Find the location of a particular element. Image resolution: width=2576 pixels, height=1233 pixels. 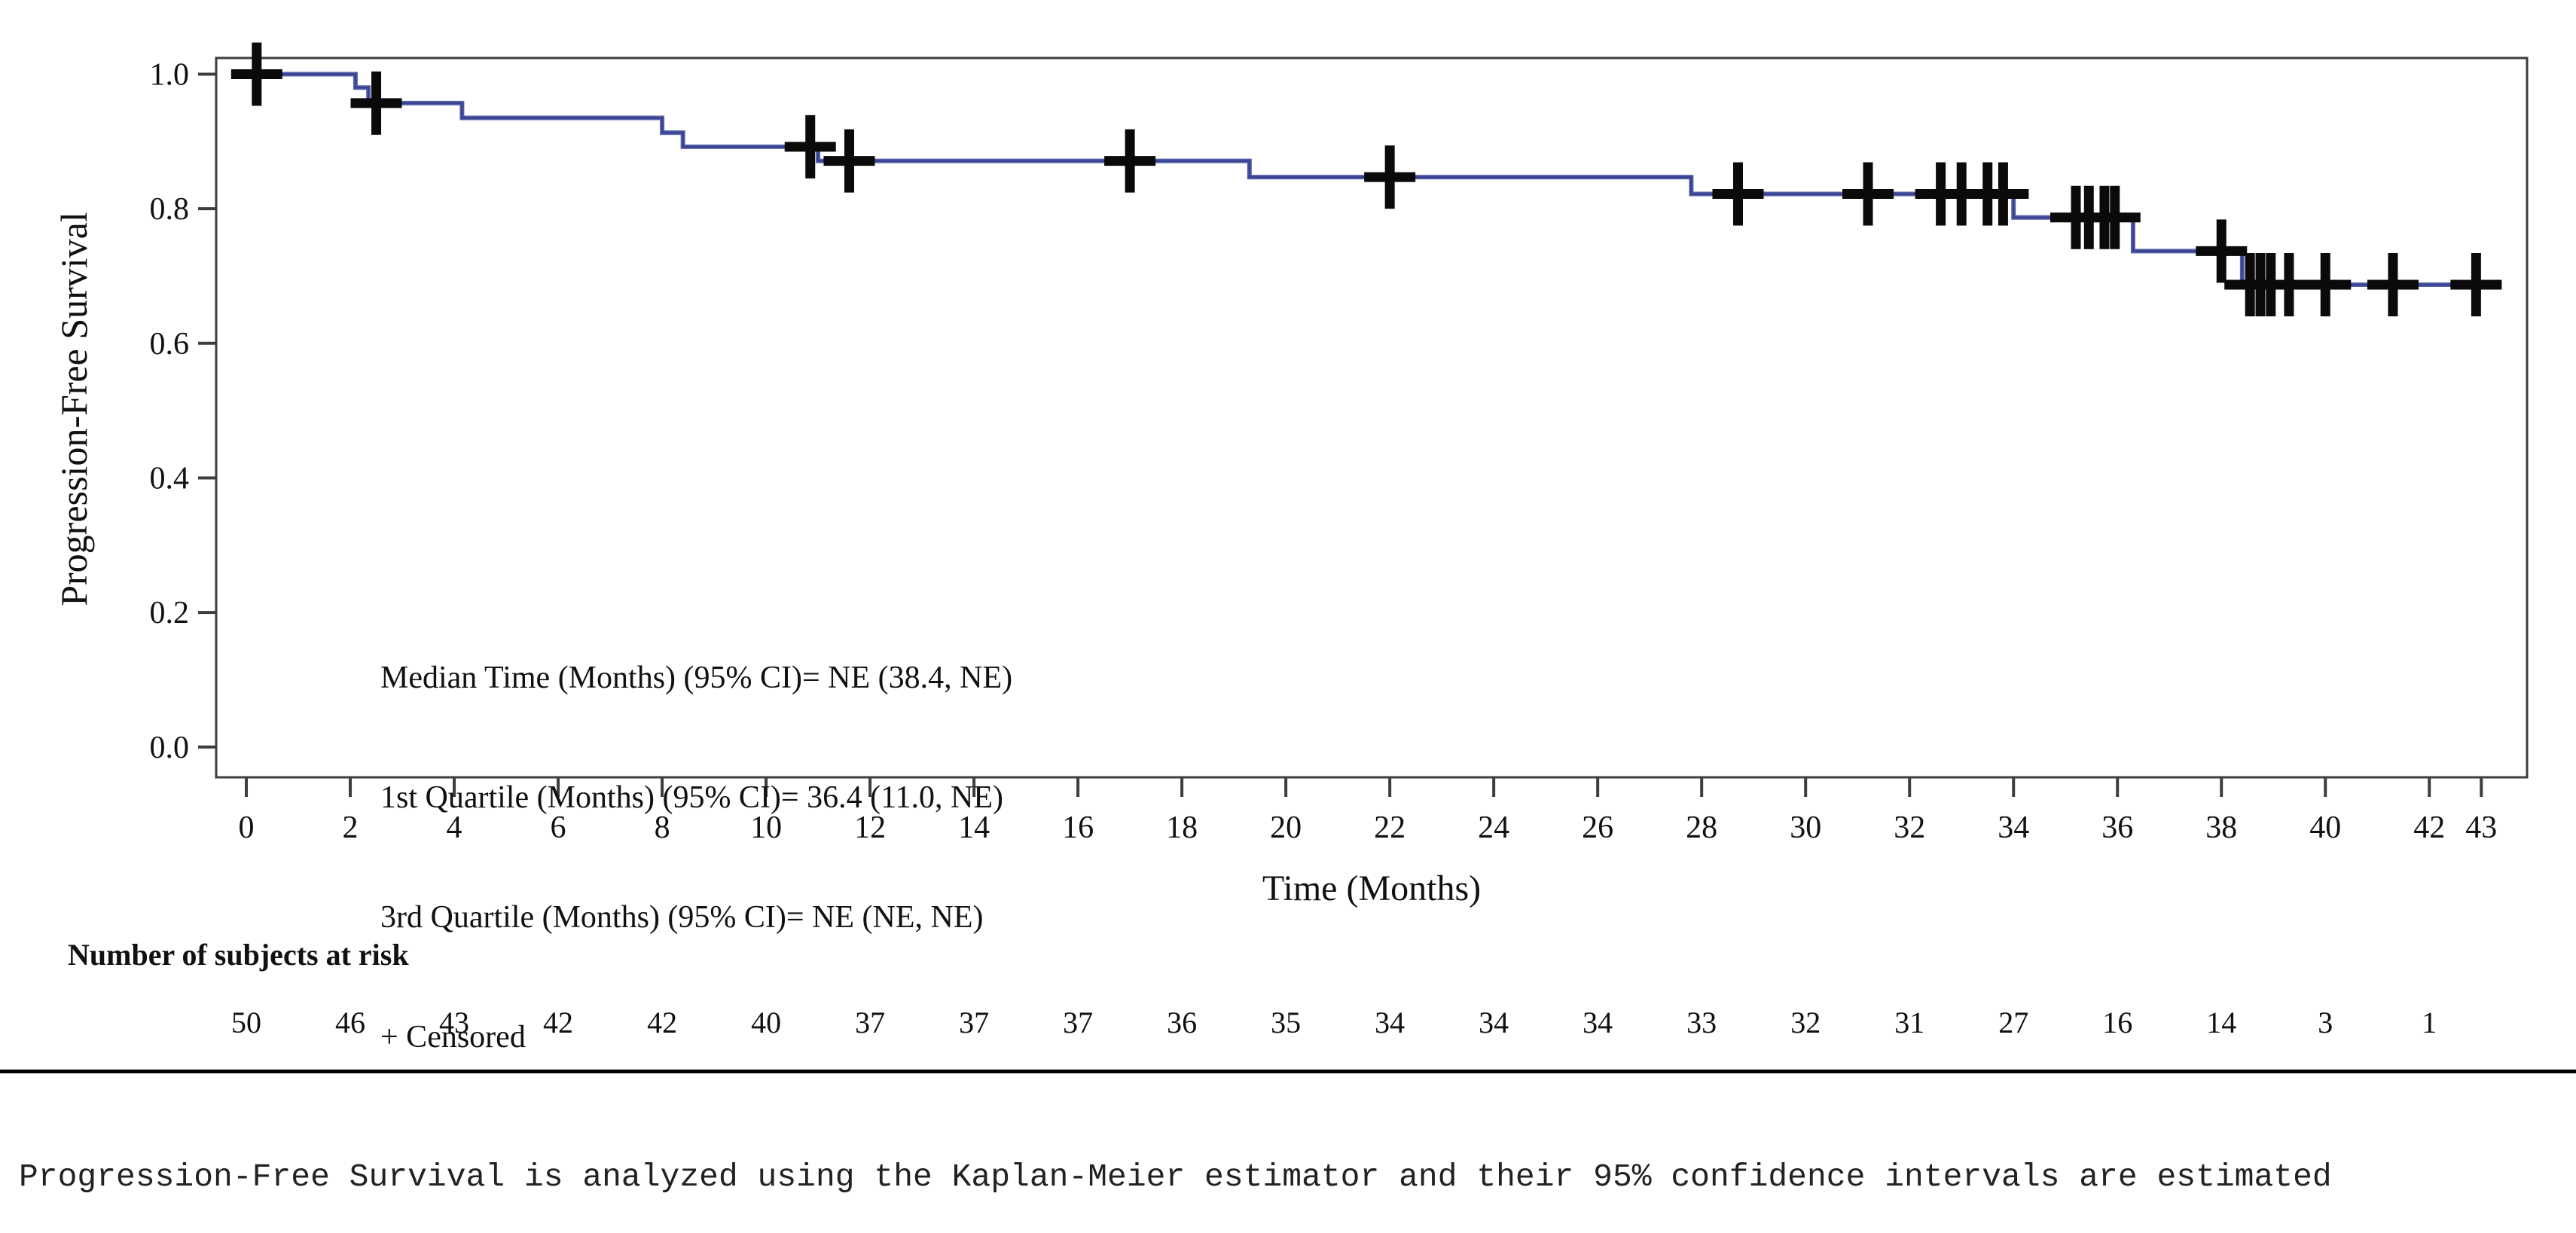

x-tick-label: 6 is located at coordinates (559, 827).